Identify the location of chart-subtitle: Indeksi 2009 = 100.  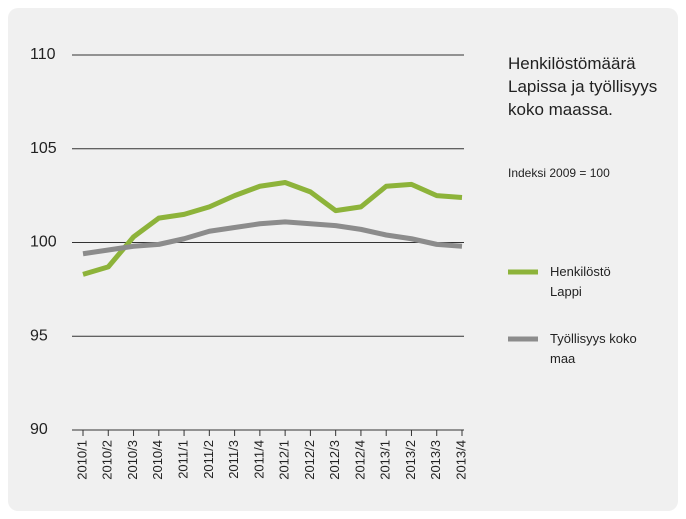
(559, 173).